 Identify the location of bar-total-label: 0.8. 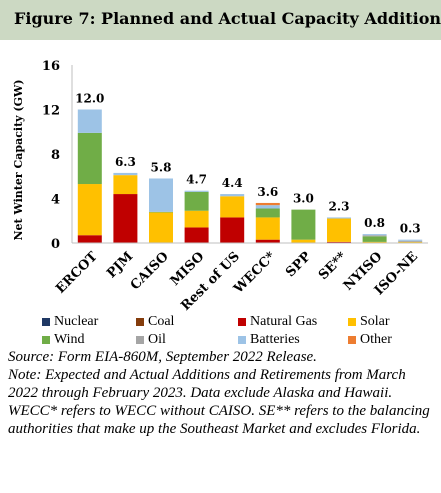
(374, 223).